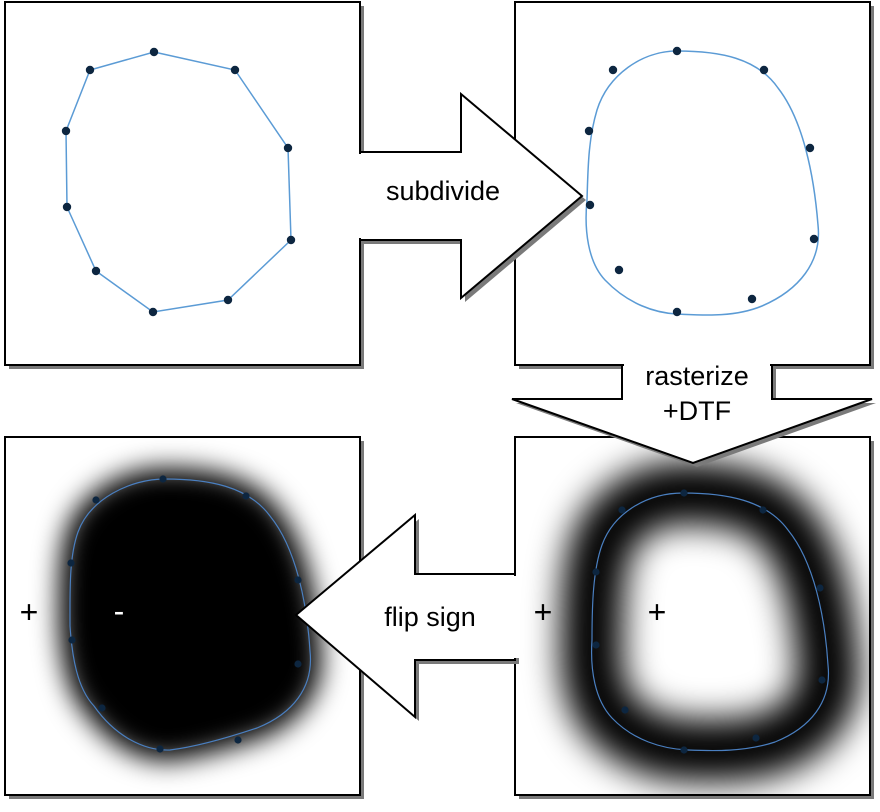 This screenshot has width=880, height=812. I want to click on flipped-outside-sign: +, so click(29, 612).